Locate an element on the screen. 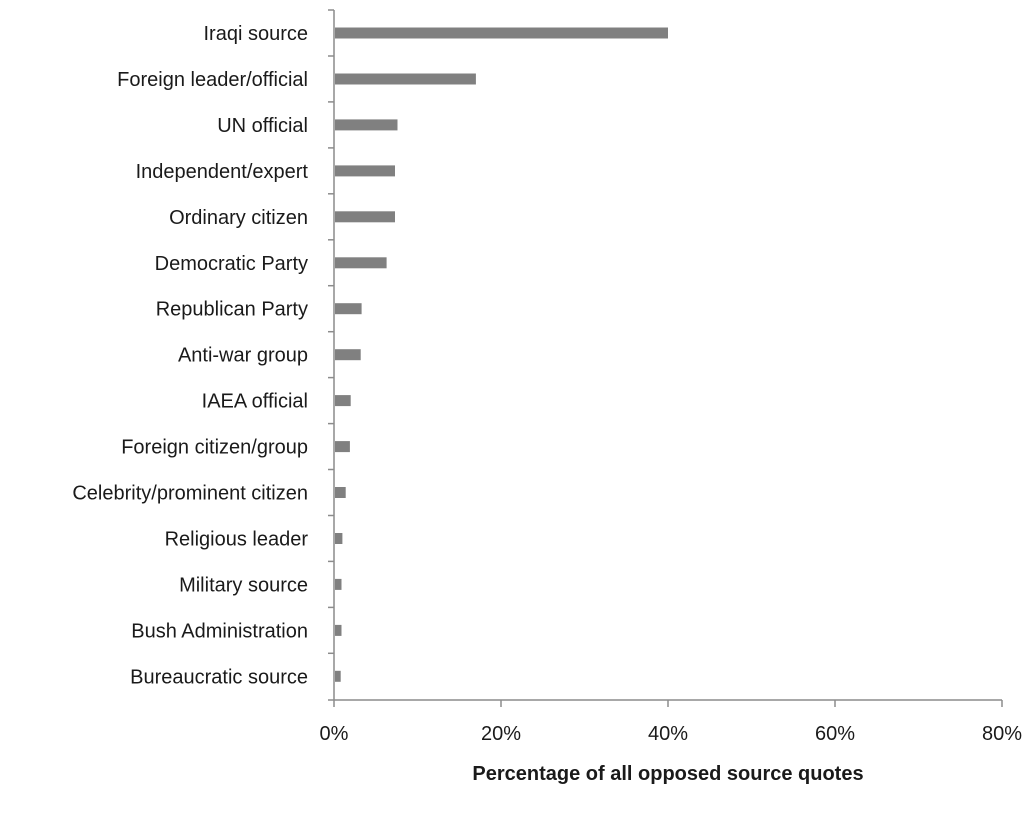 This screenshot has height=816, width=1032. category-label: UN official is located at coordinates (262, 126).